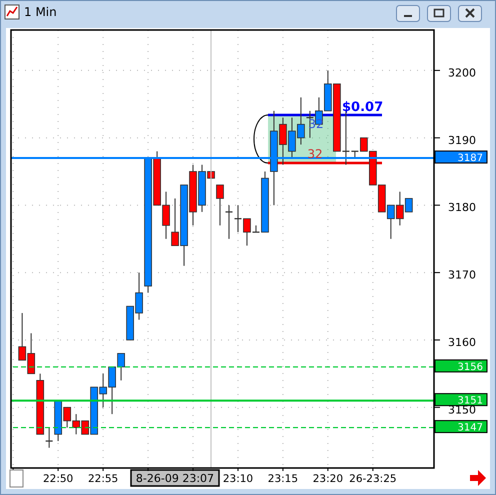  I want to click on y-tick-label: 3190, so click(462, 140).